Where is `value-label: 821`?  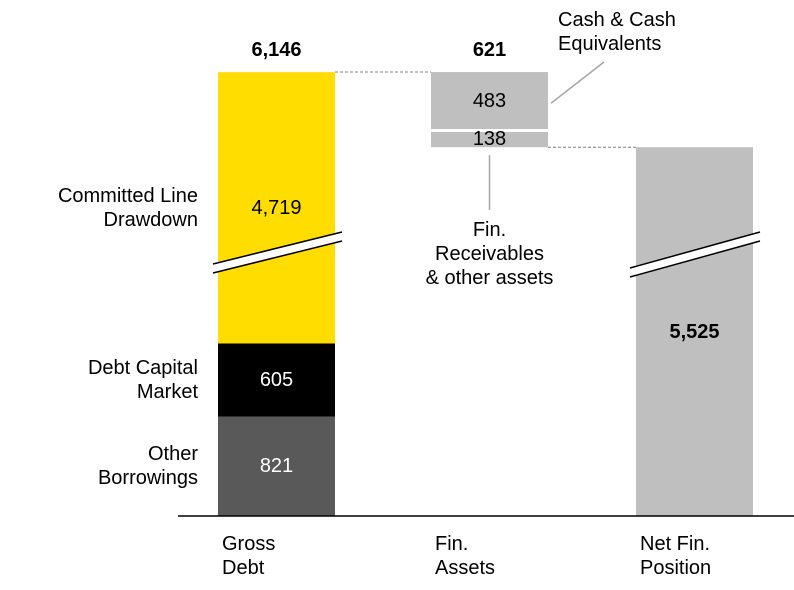 value-label: 821 is located at coordinates (276, 466).